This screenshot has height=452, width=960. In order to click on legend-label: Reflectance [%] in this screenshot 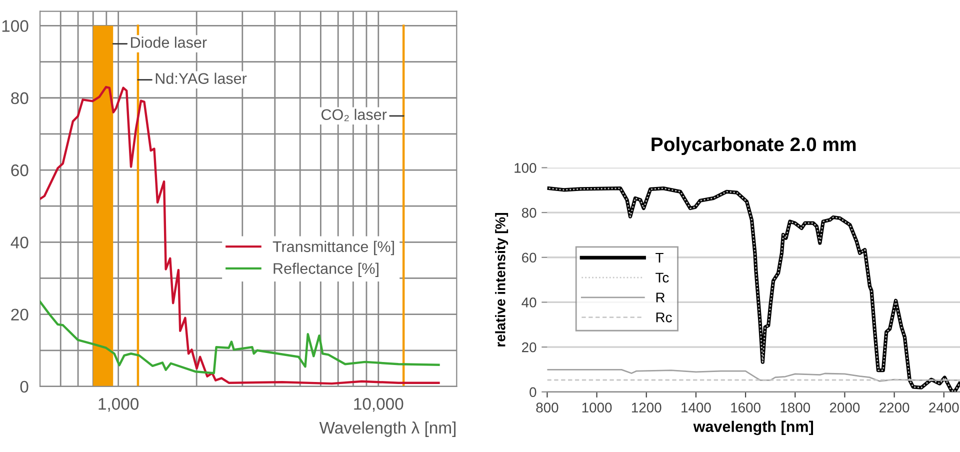, I will do `click(326, 269)`.